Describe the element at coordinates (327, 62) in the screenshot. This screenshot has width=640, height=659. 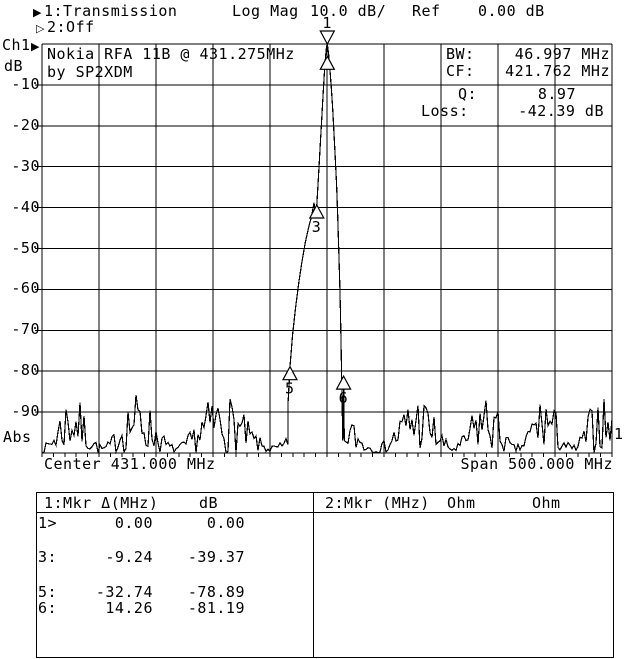
I see `marker-bw-triangle` at that location.